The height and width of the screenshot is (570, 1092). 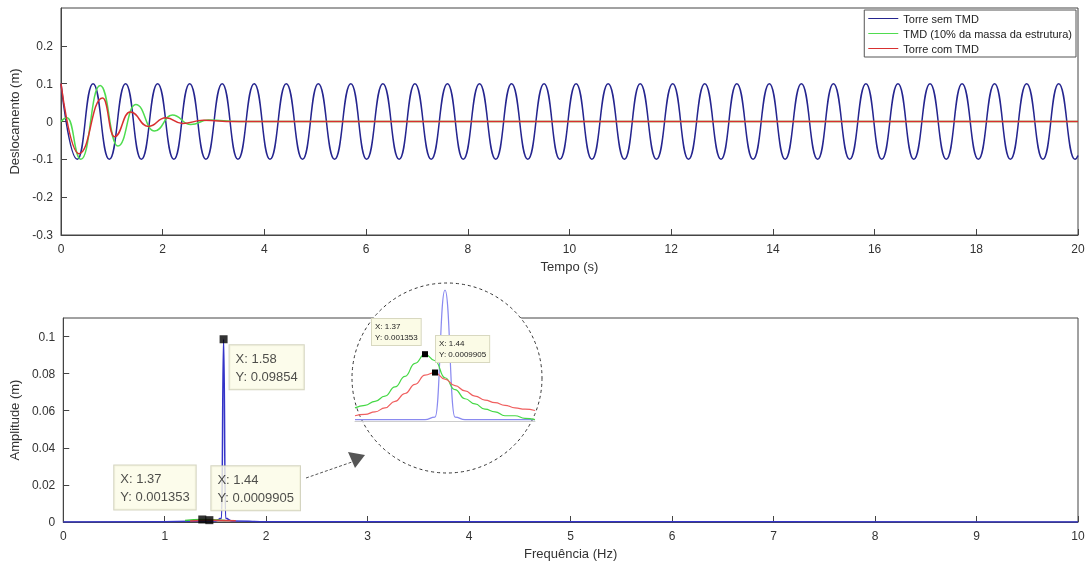 What do you see at coordinates (941, 18) in the screenshot?
I see `legend-label: Torre sem TMD` at bounding box center [941, 18].